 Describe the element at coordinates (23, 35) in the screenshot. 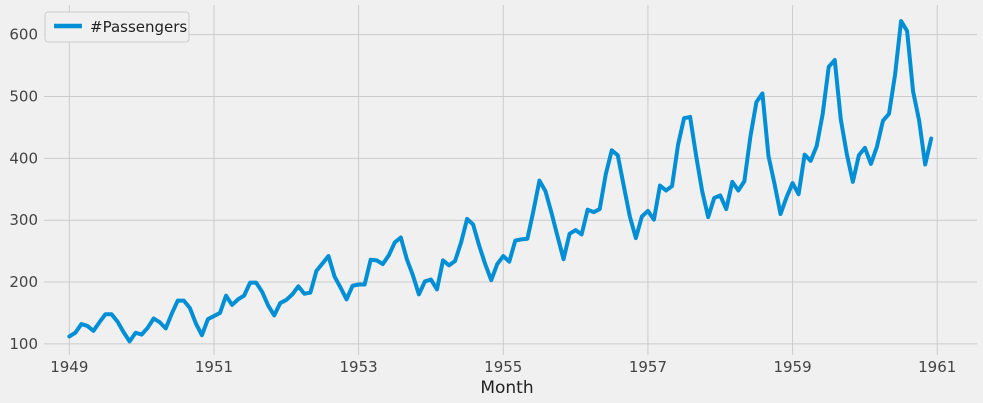

I see `y-tick-label: 600` at that location.